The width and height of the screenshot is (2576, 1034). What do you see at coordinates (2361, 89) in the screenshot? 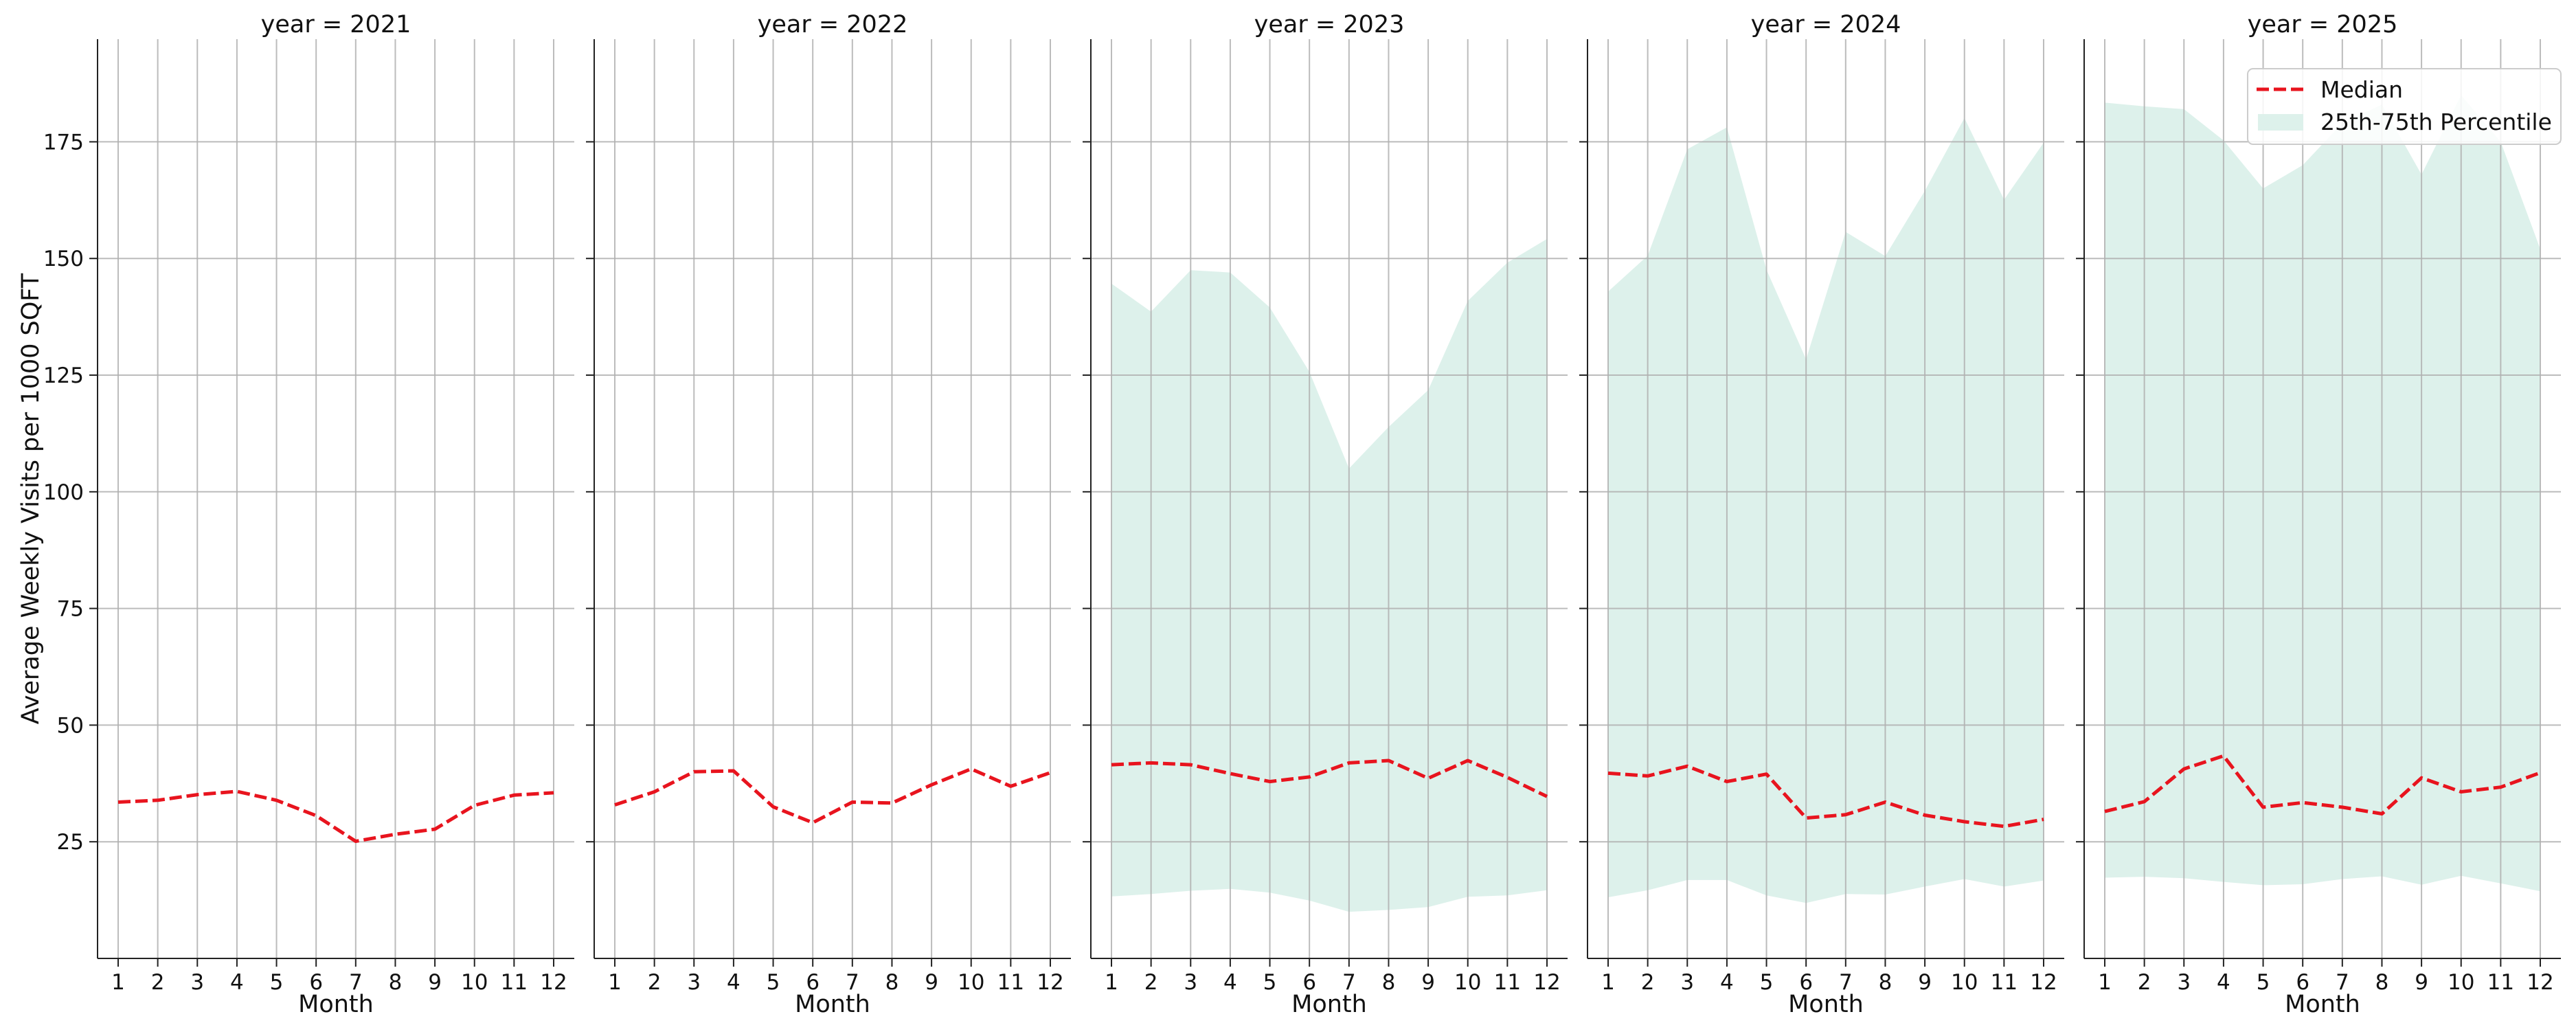
I see `legend-median-label: Median` at bounding box center [2361, 89].